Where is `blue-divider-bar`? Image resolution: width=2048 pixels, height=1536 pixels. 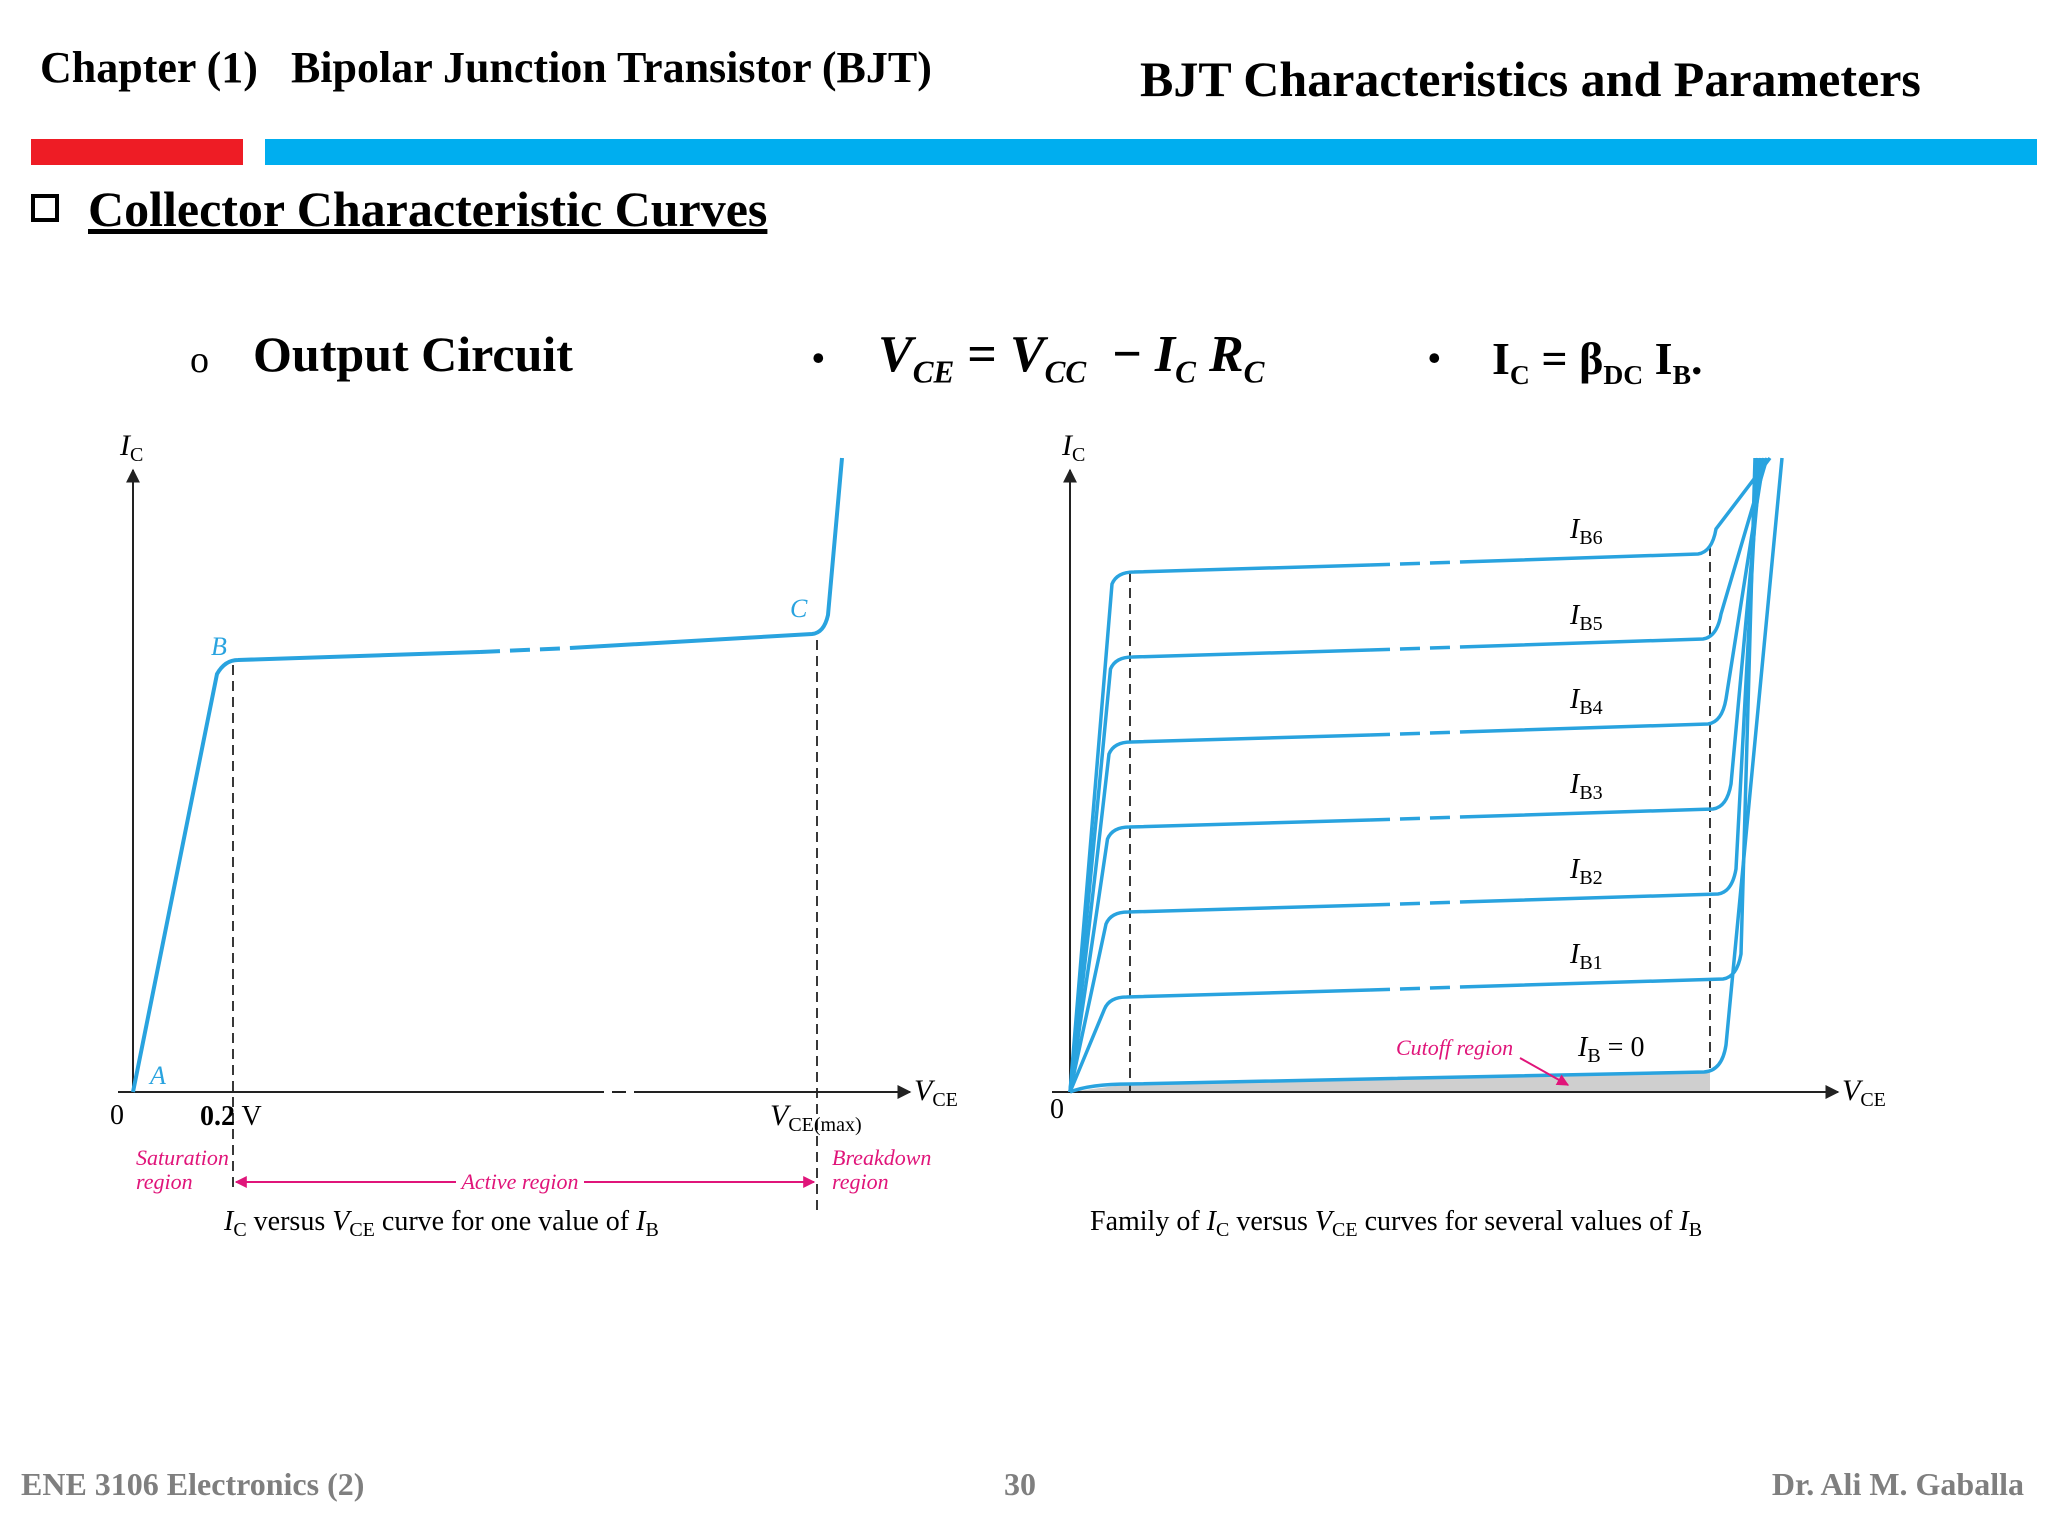 blue-divider-bar is located at coordinates (1151, 152).